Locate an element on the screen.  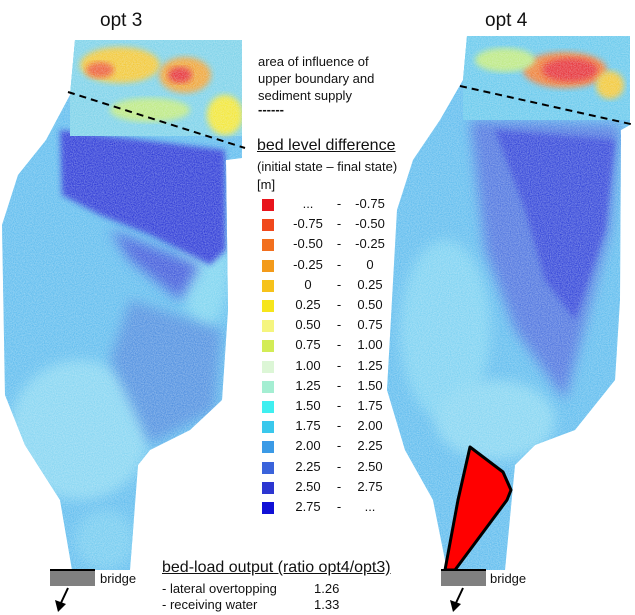
legend-item: 2.00-2.25 is located at coordinates (332, 447).